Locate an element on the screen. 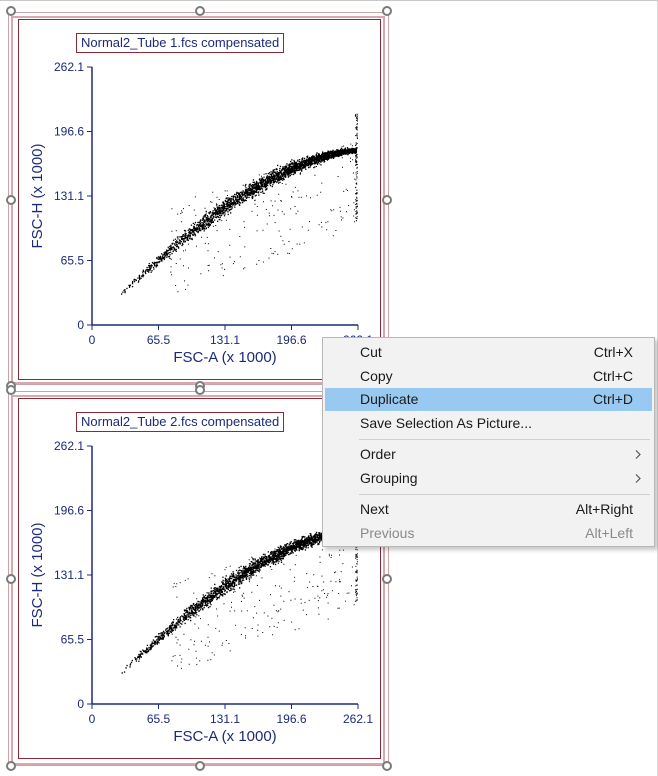 This screenshot has width=658, height=776. menu-item-duplicate: Duplicate Ctrl+D is located at coordinates (488, 399).